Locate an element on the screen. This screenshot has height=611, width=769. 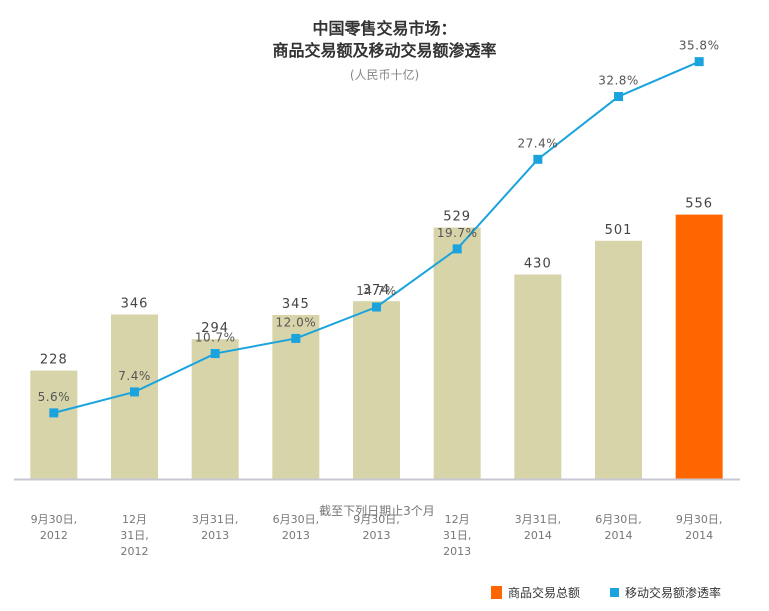
legend-swatch-penetration is located at coordinates (614, 592).